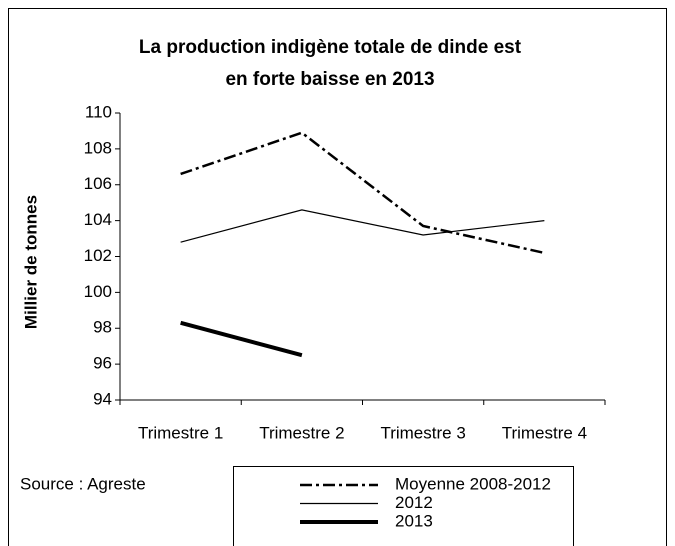  I want to click on y-tick-label: 100, so click(98, 291).